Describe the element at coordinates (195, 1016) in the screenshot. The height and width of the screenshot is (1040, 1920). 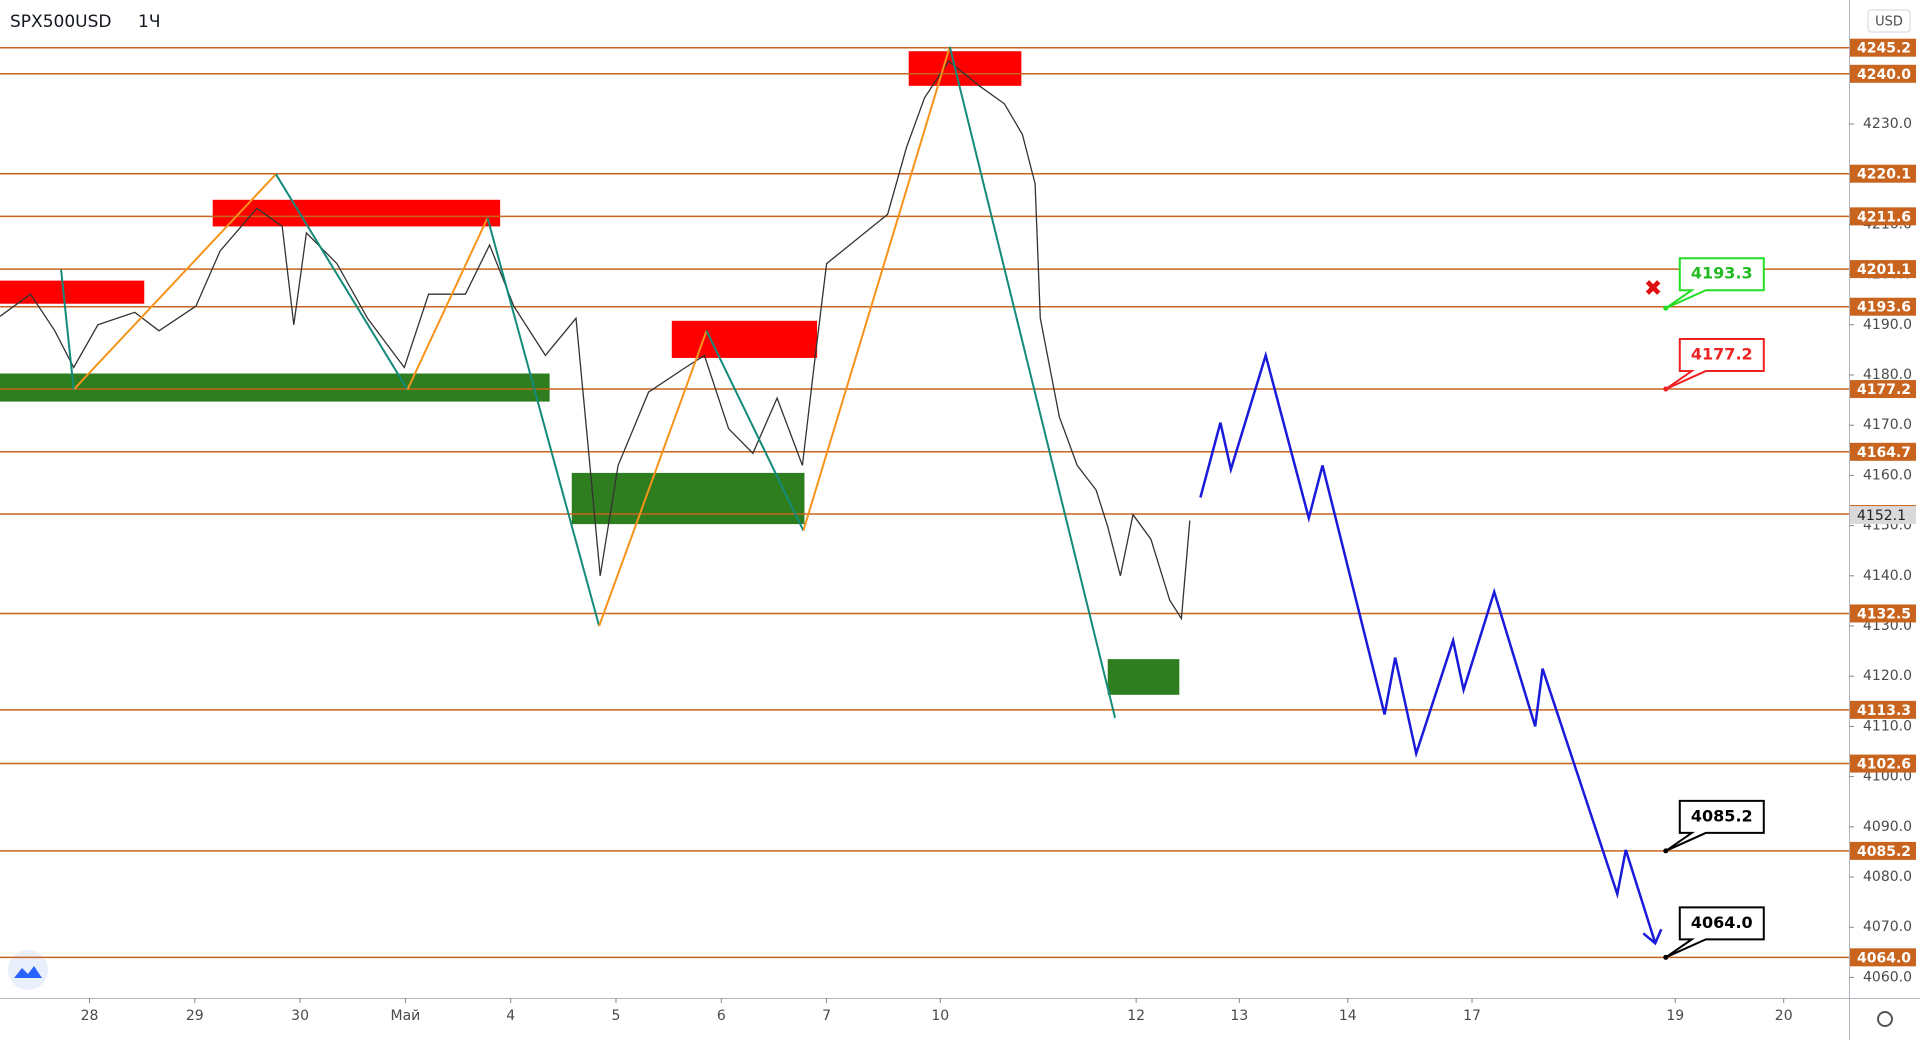
I see `x-tick-label: 29` at that location.